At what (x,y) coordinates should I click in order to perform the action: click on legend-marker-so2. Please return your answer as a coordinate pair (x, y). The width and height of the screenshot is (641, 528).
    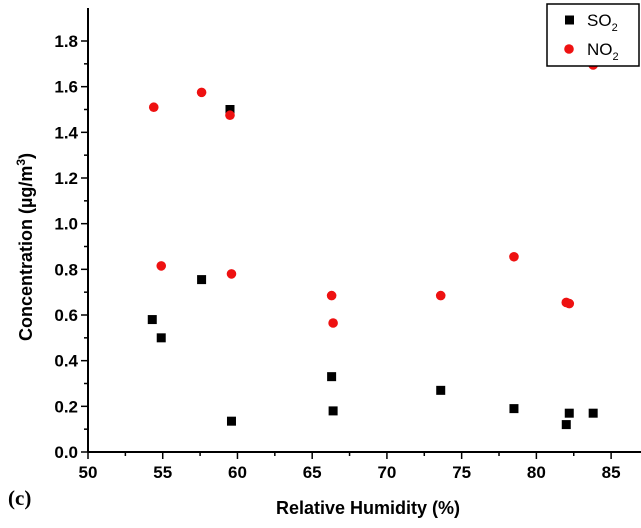
    Looking at the image, I should click on (569, 20).